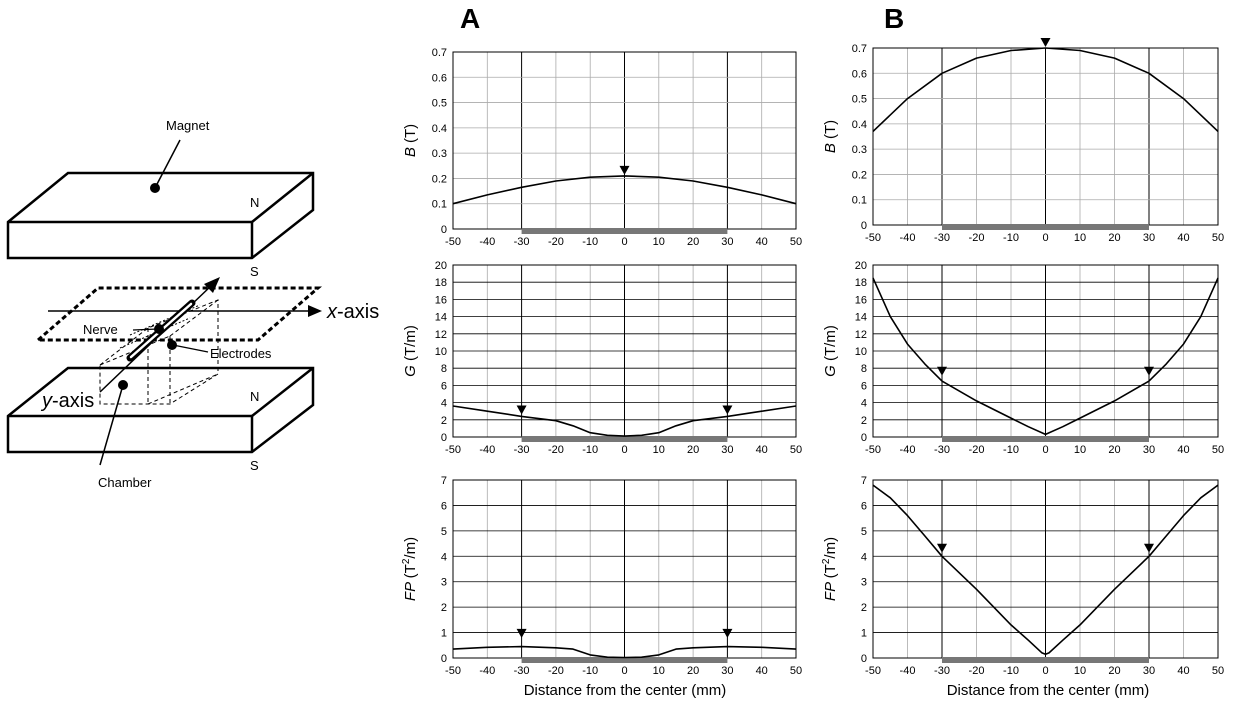  What do you see at coordinates (859, 49) in the screenshot?
I see `y-tick-label: 0.7` at bounding box center [859, 49].